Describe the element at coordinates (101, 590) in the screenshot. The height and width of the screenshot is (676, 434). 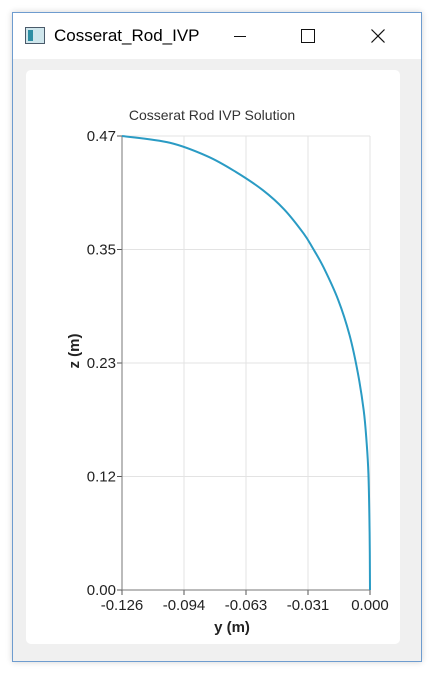
I see `y-tick-label: 0.00` at that location.